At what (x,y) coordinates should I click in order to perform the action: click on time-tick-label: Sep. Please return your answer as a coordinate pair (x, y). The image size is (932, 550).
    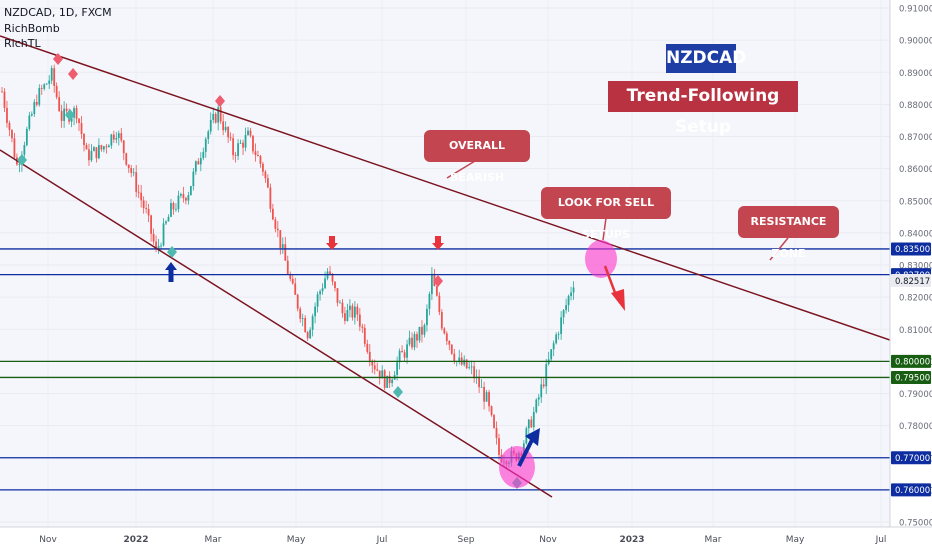
    Looking at the image, I should click on (466, 540).